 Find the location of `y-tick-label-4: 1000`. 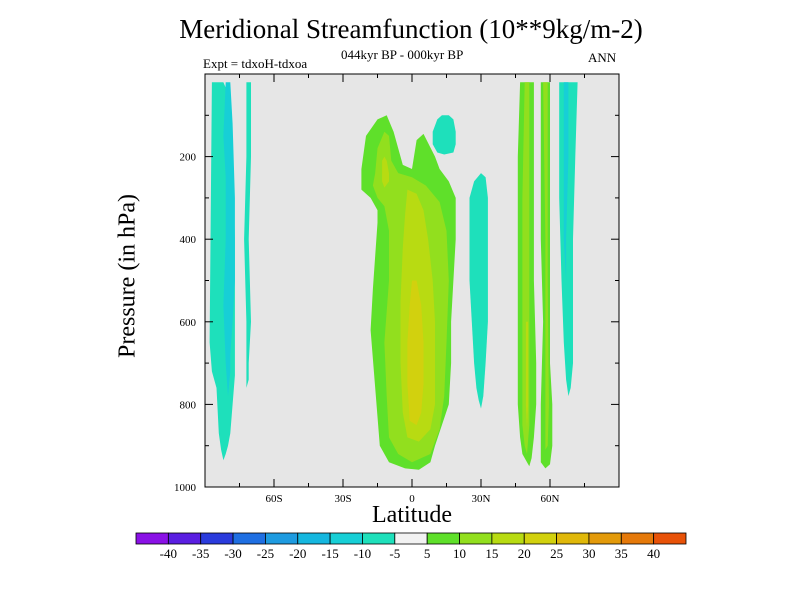

y-tick-label-4: 1000 is located at coordinates (185, 488).